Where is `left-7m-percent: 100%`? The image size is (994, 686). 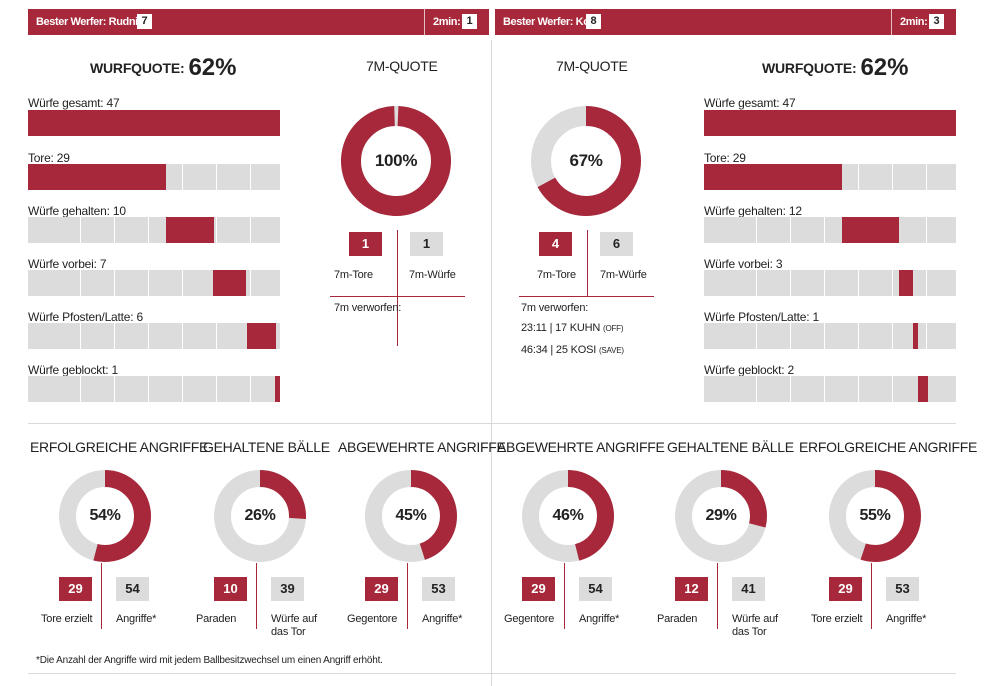
left-7m-percent: 100% is located at coordinates (396, 160).